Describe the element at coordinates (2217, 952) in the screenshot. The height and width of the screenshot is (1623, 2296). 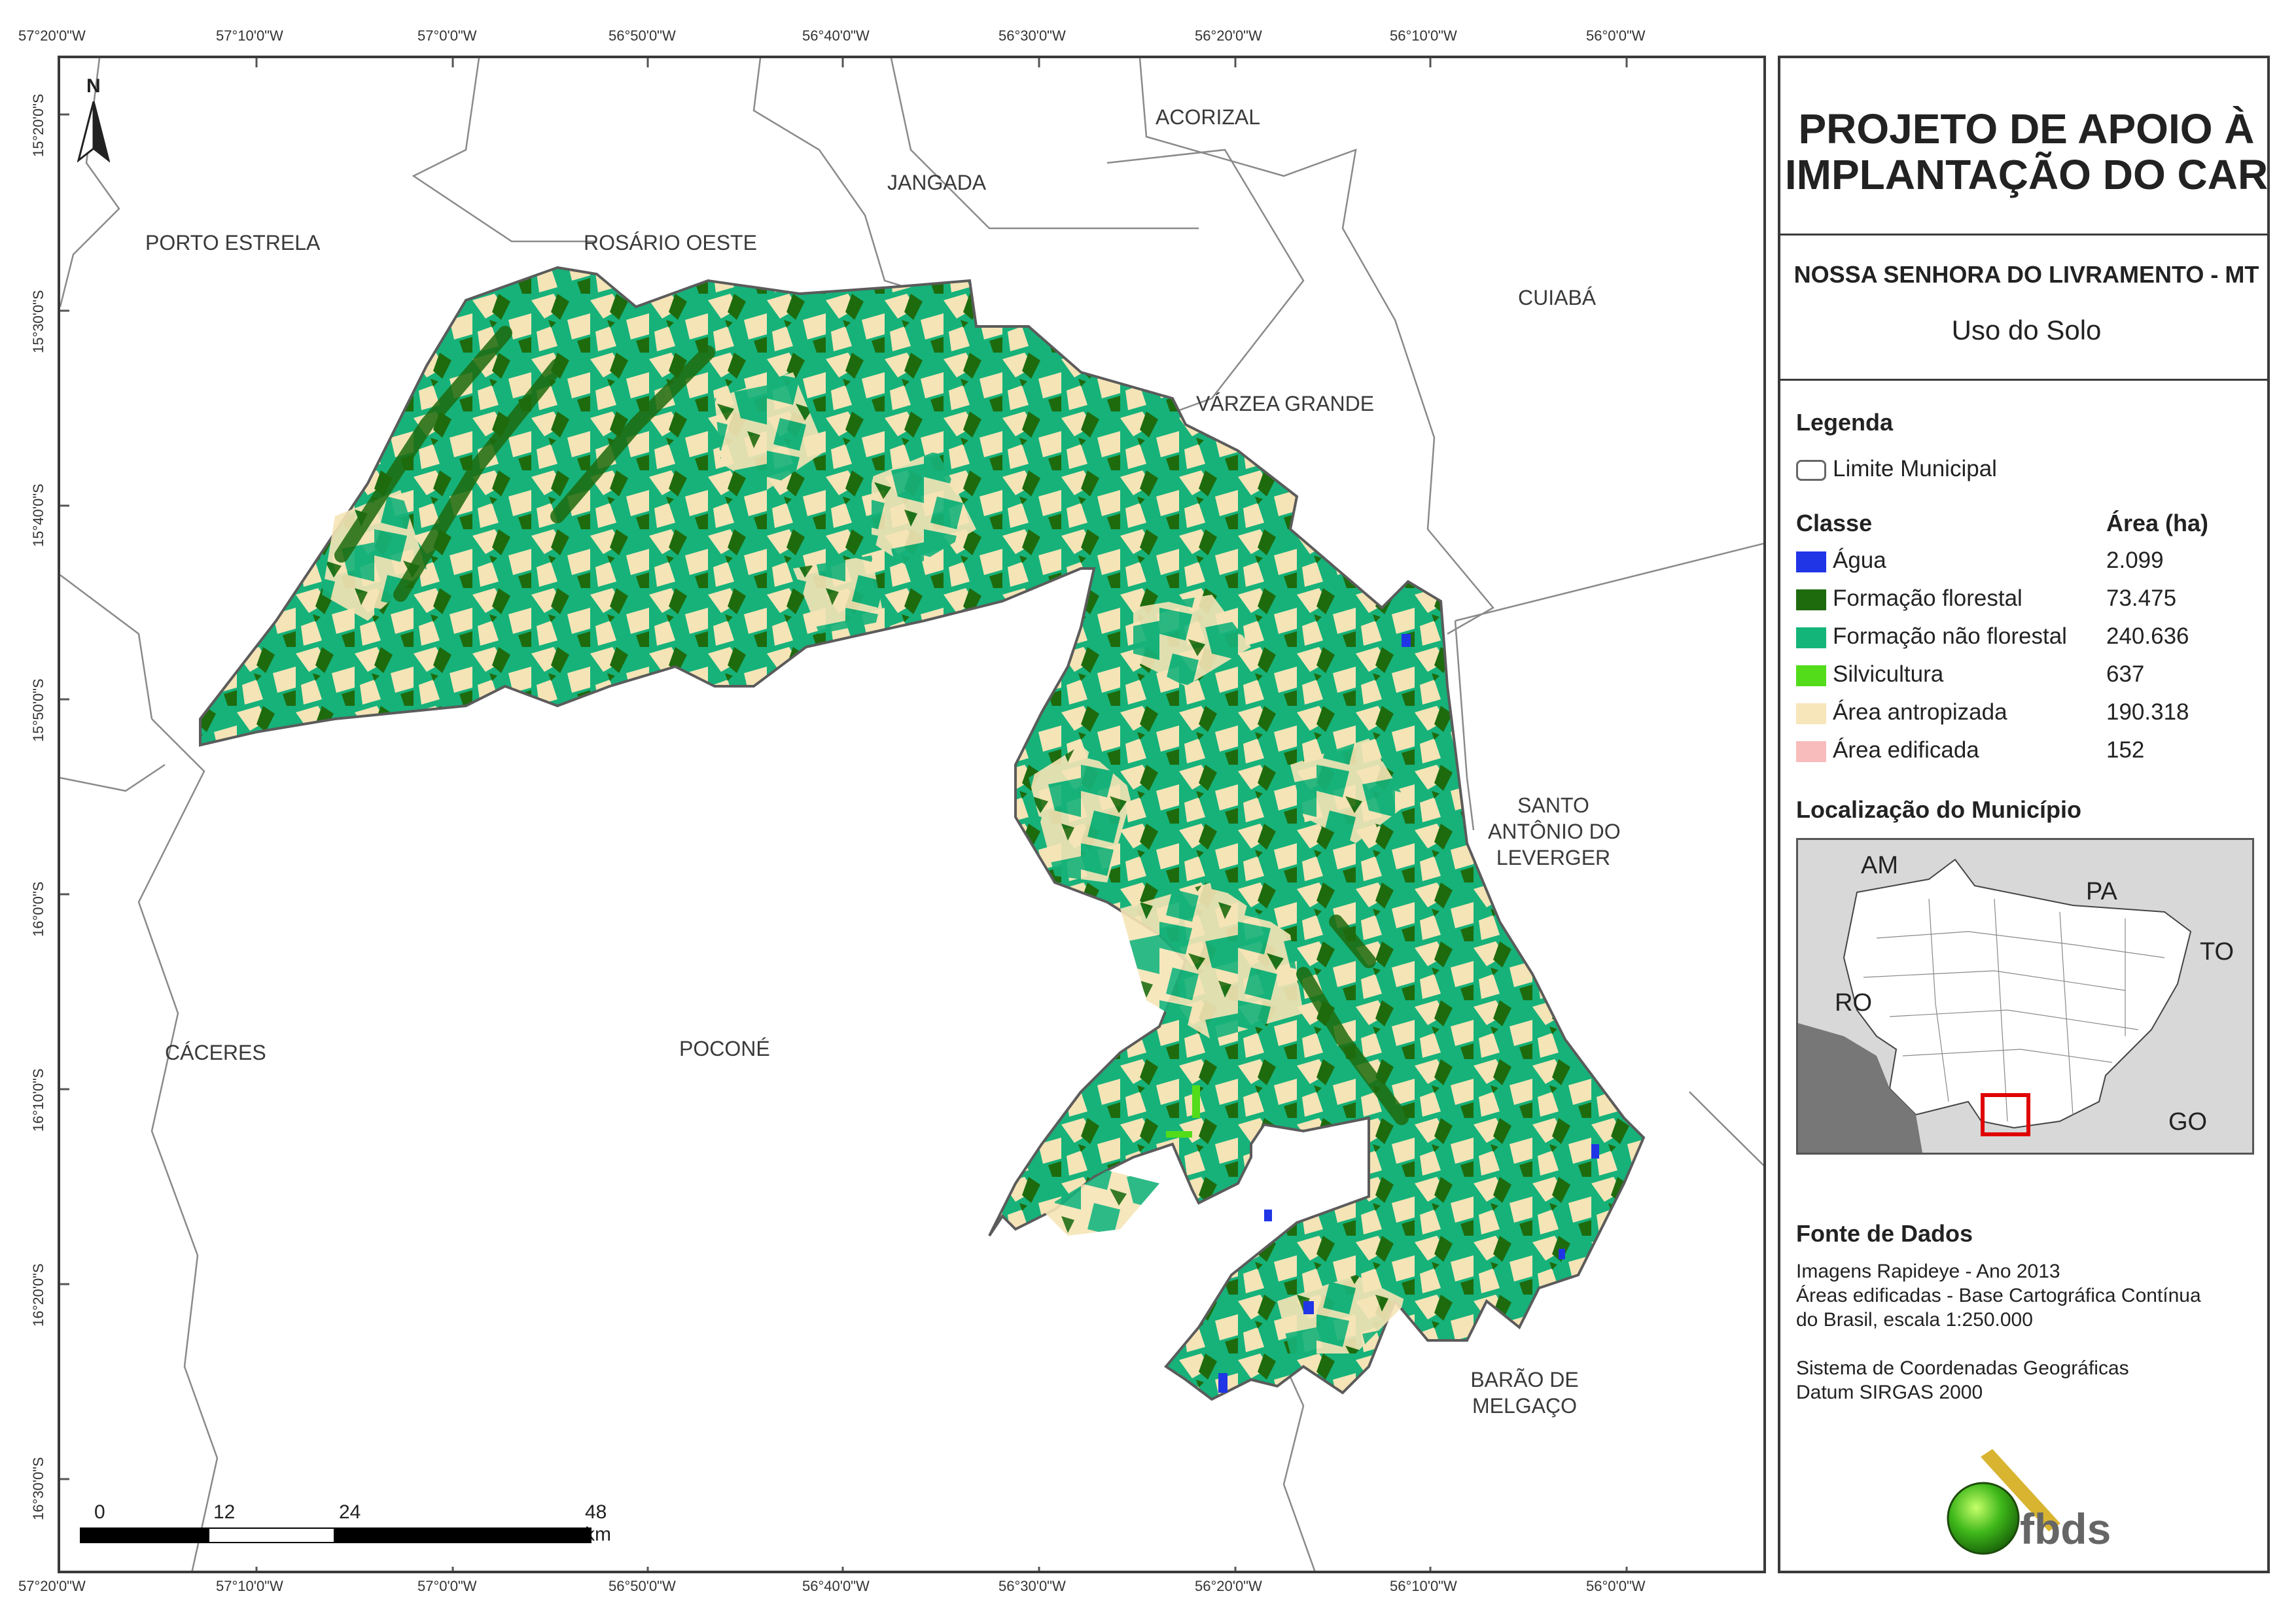
I see `inset-label-to: TO` at that location.